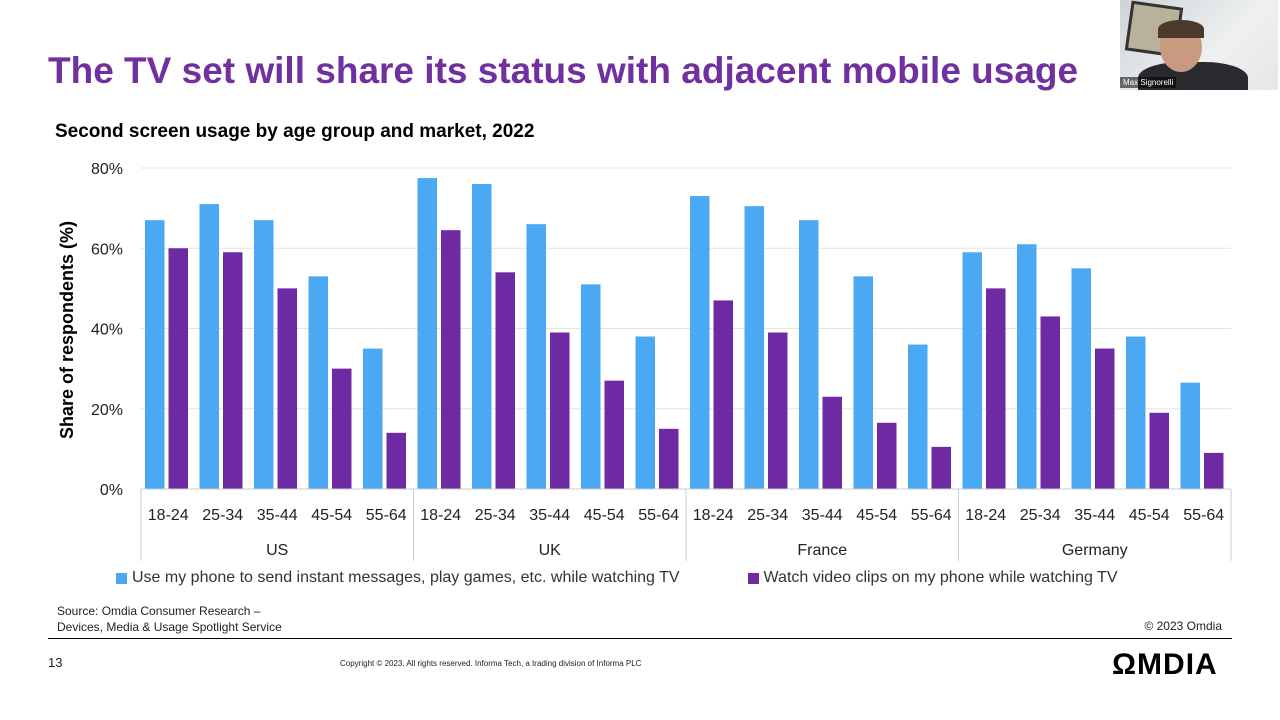 This screenshot has height=720, width=1280. Describe the element at coordinates (107, 410) in the screenshot. I see `y-tick-label: 20%` at that location.